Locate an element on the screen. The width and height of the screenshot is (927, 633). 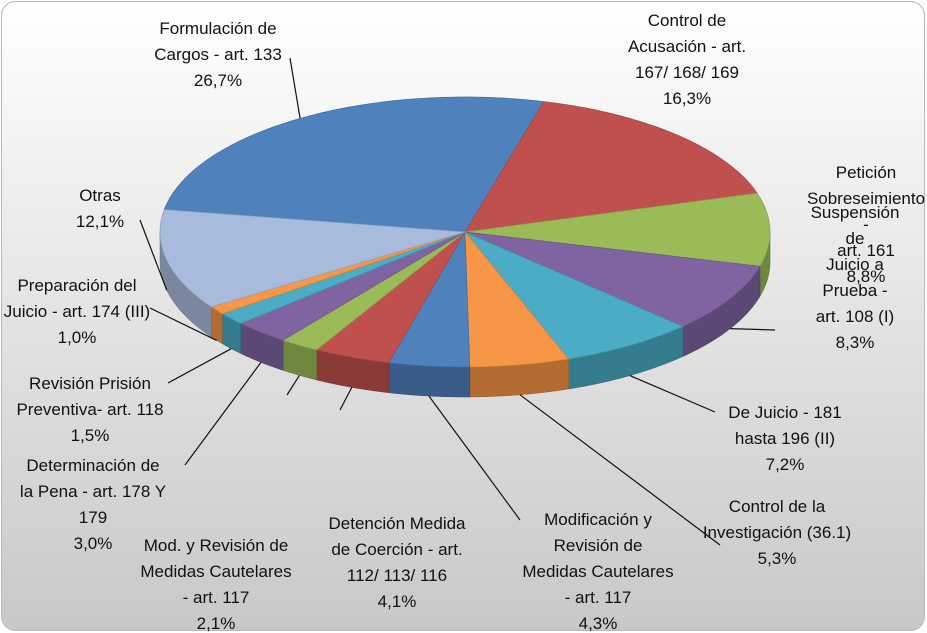
category-label: De Juicio - 181 hasta 196 (II) is located at coordinates (785, 425).